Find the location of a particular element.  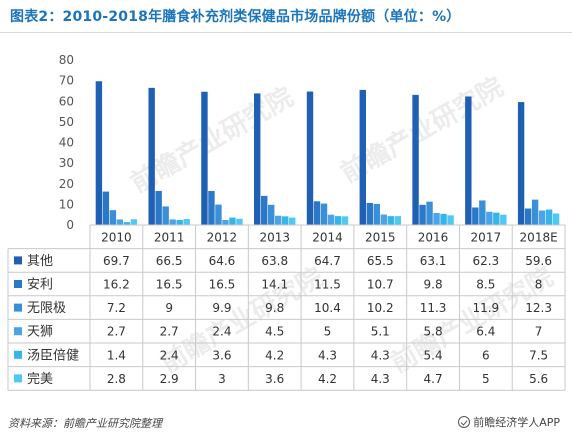

legend-label: 无限极 is located at coordinates (46, 308).